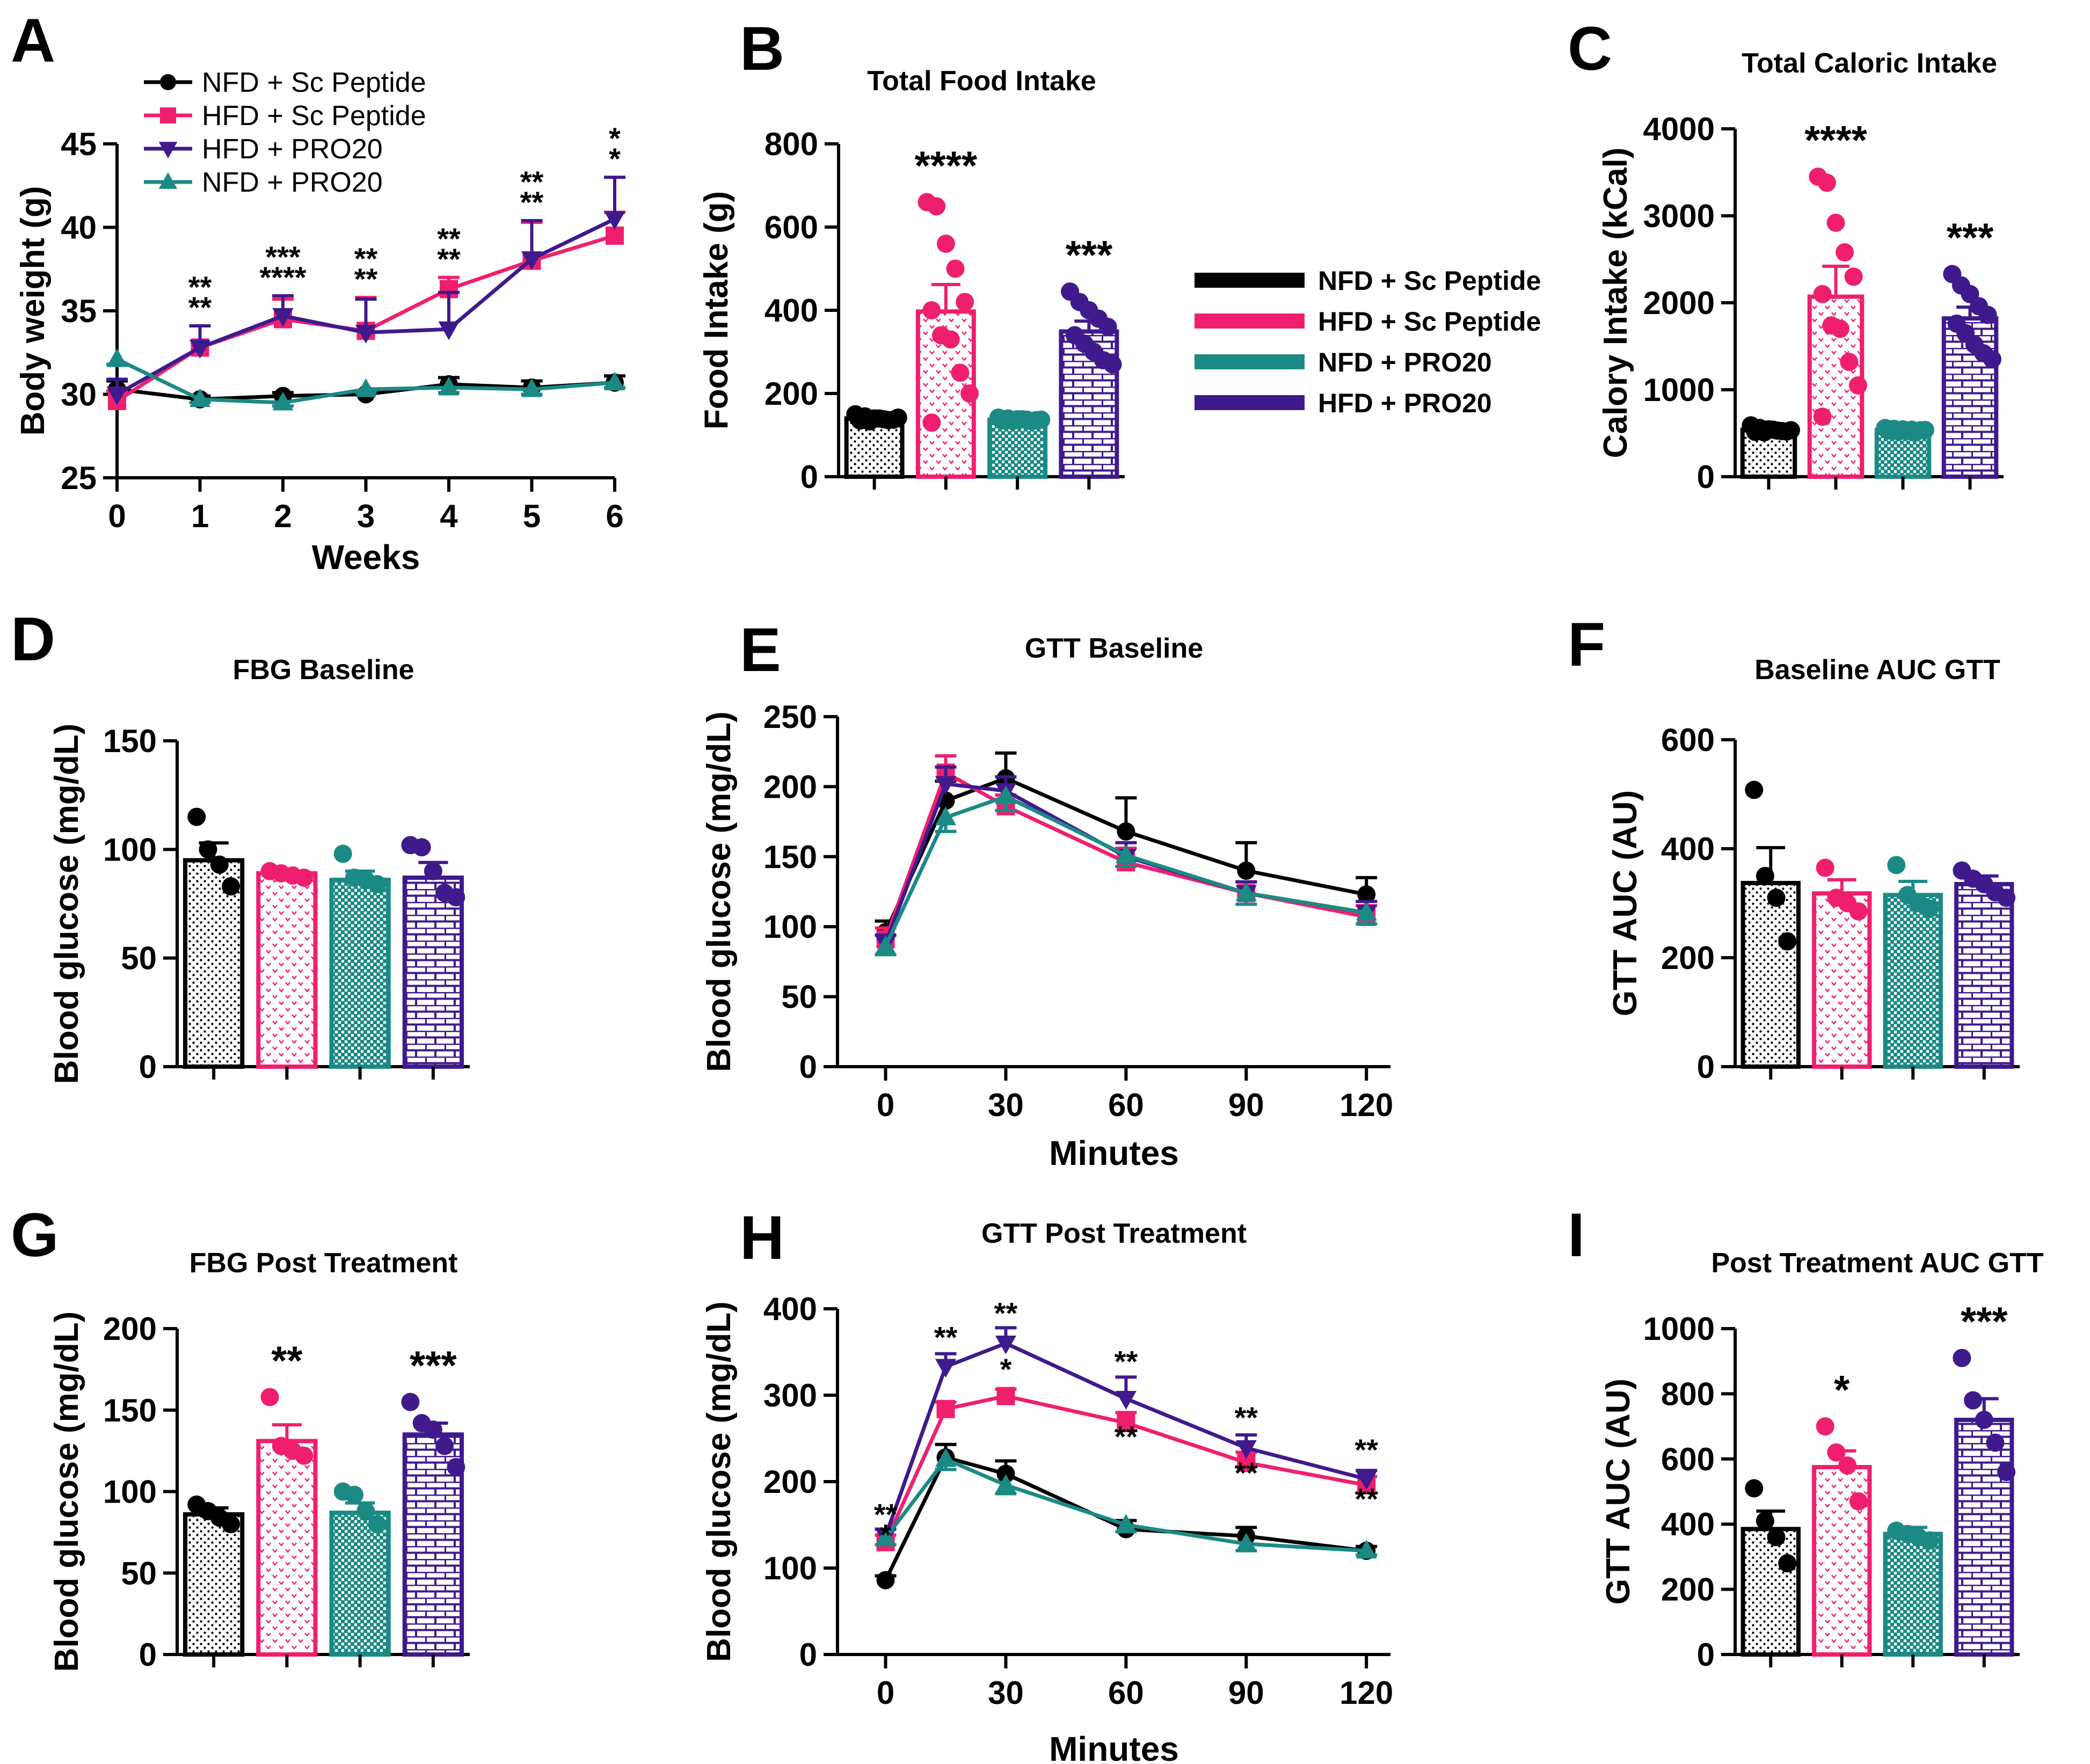 Image resolution: width=2090 pixels, height=1764 pixels. Describe the element at coordinates (35, 1235) in the screenshot. I see `panel-letter-G: G` at that location.